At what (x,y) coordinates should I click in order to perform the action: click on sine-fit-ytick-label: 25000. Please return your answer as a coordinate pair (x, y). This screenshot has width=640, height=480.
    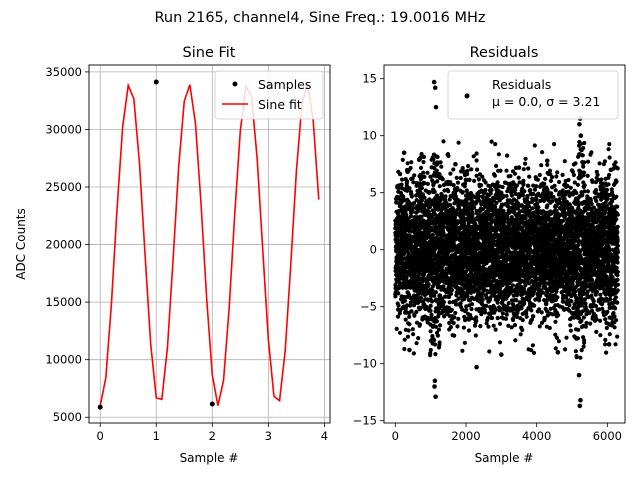
    Looking at the image, I should click on (63, 187).